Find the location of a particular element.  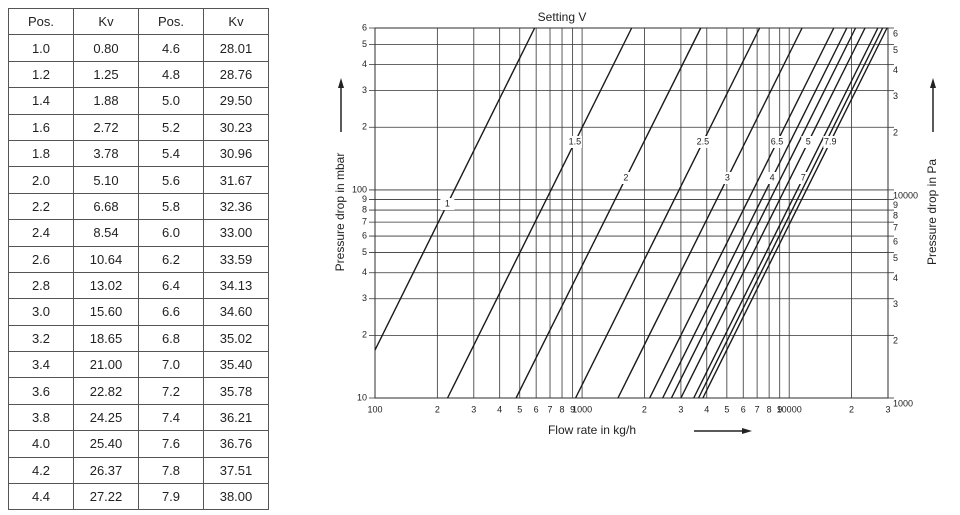

table-cell: 27.22 is located at coordinates (106, 497).